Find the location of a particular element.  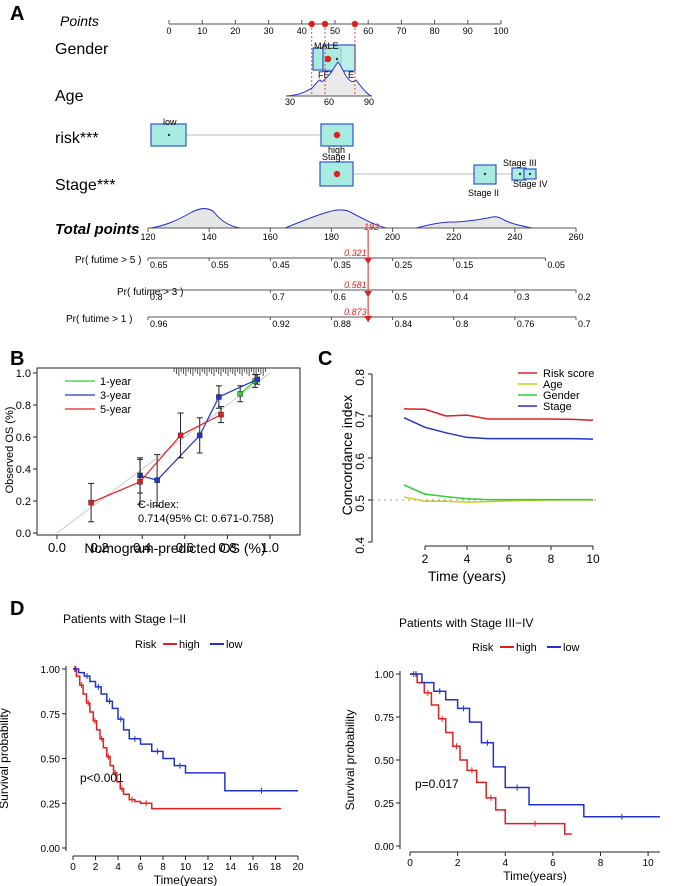

probability-tick-label: 0.55 is located at coordinates (220, 265).